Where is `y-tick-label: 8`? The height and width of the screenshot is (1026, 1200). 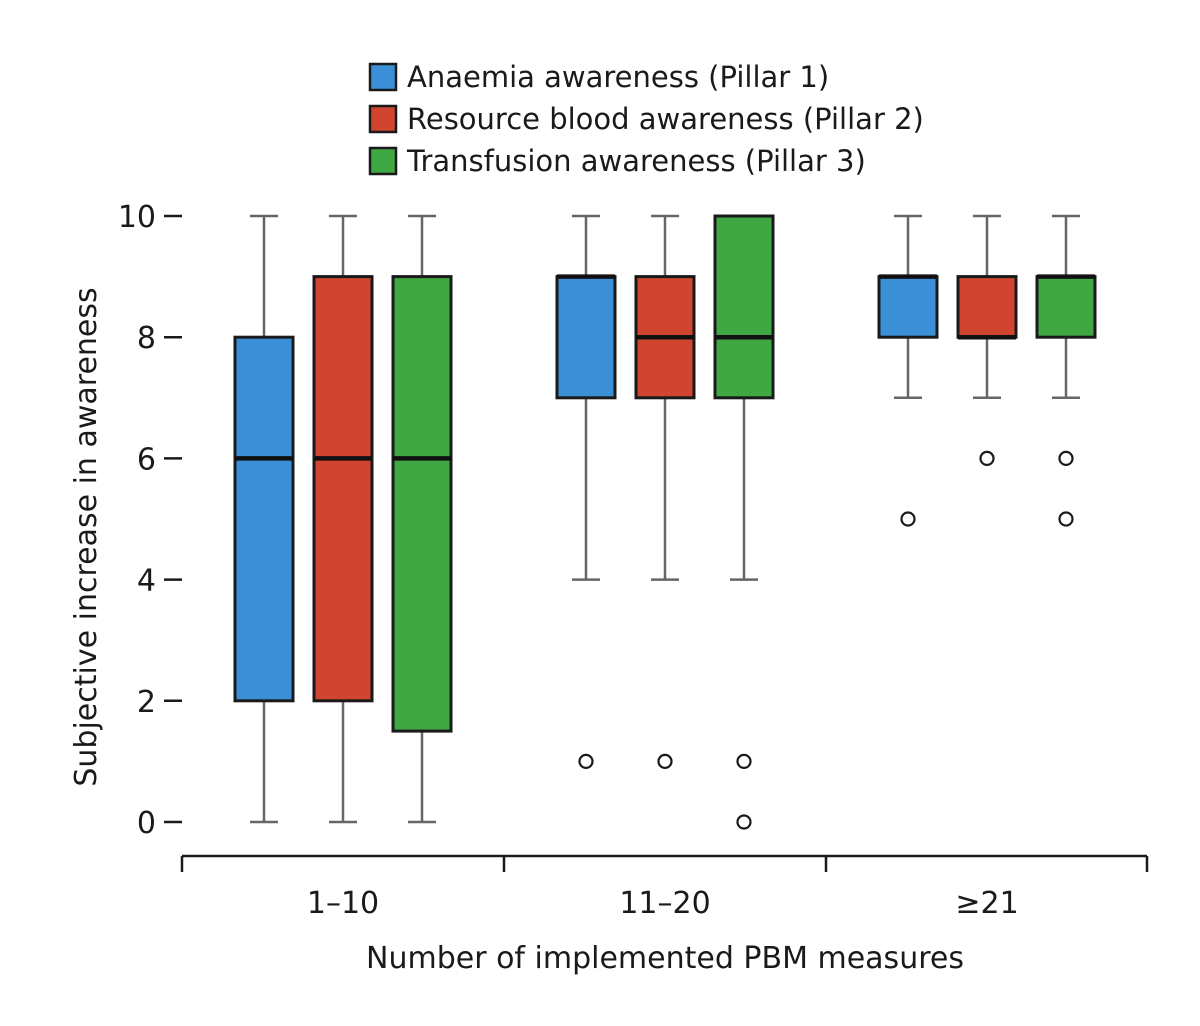 y-tick-label: 8 is located at coordinates (146, 338).